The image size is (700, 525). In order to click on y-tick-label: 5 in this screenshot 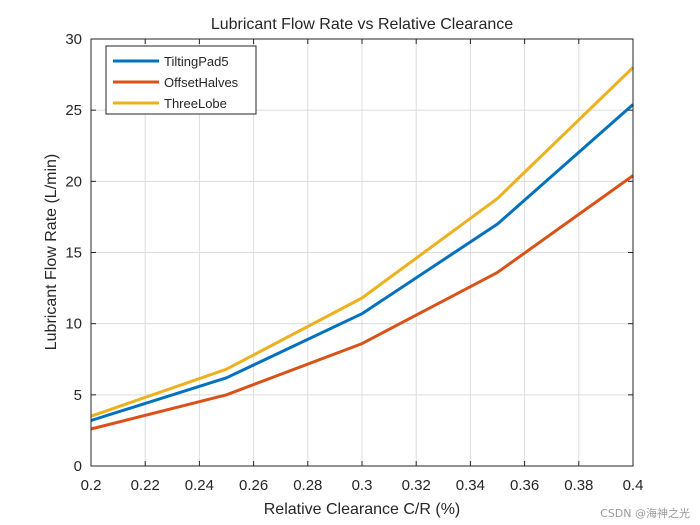, I will do `click(78, 395)`.